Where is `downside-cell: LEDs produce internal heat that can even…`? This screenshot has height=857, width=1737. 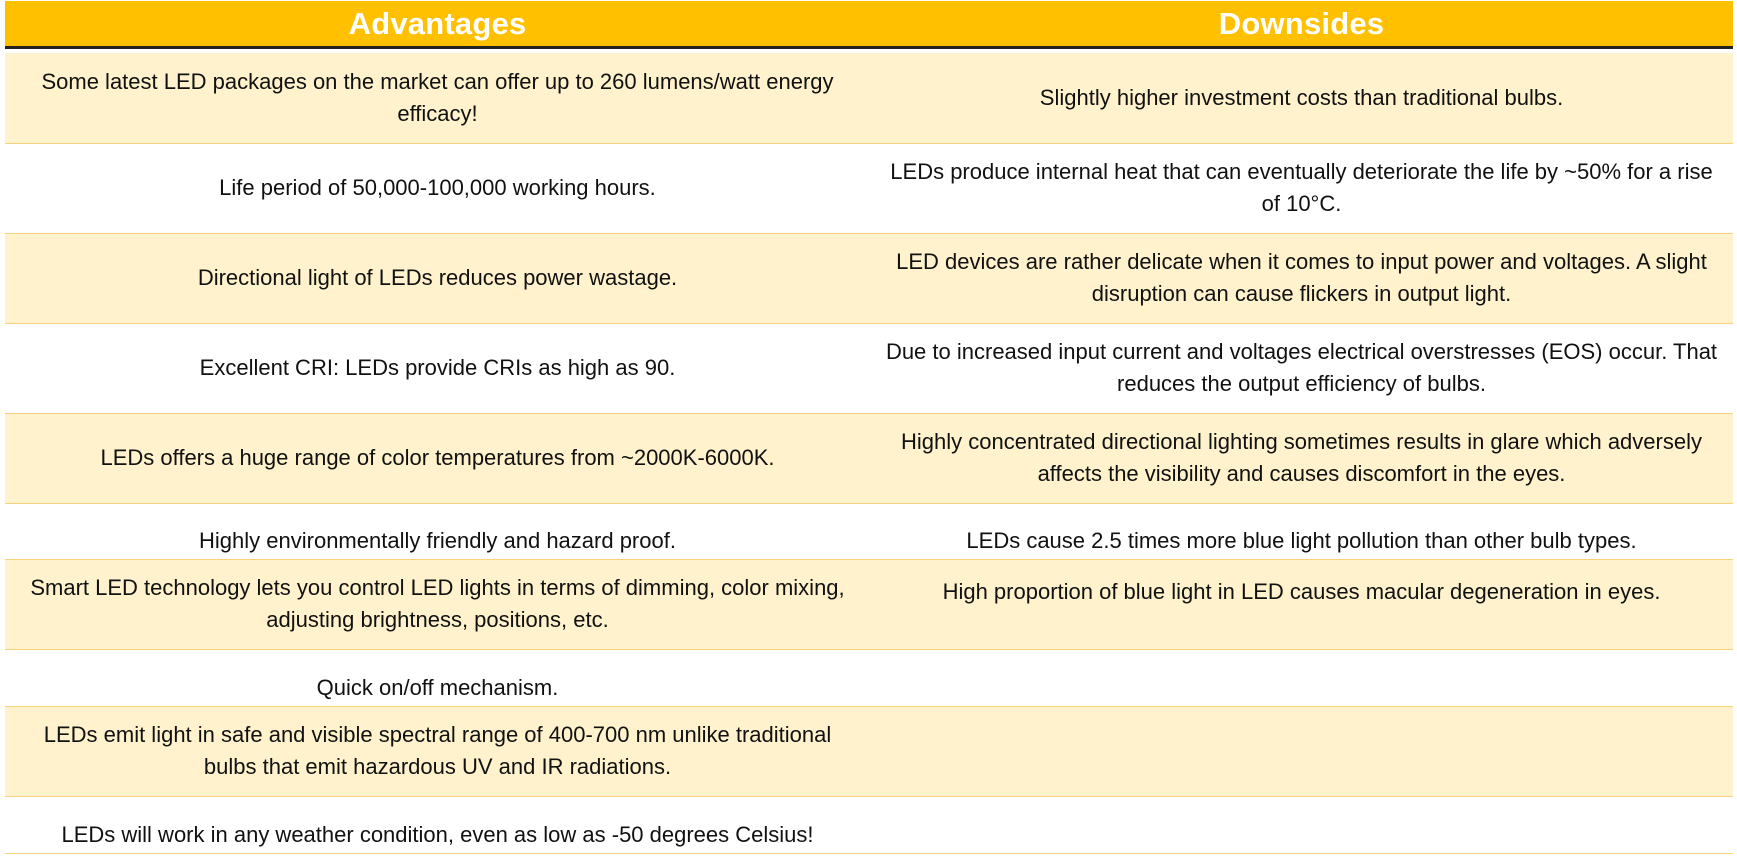
downside-cell: LEDs produce internal heat that can even… is located at coordinates (1301, 188).